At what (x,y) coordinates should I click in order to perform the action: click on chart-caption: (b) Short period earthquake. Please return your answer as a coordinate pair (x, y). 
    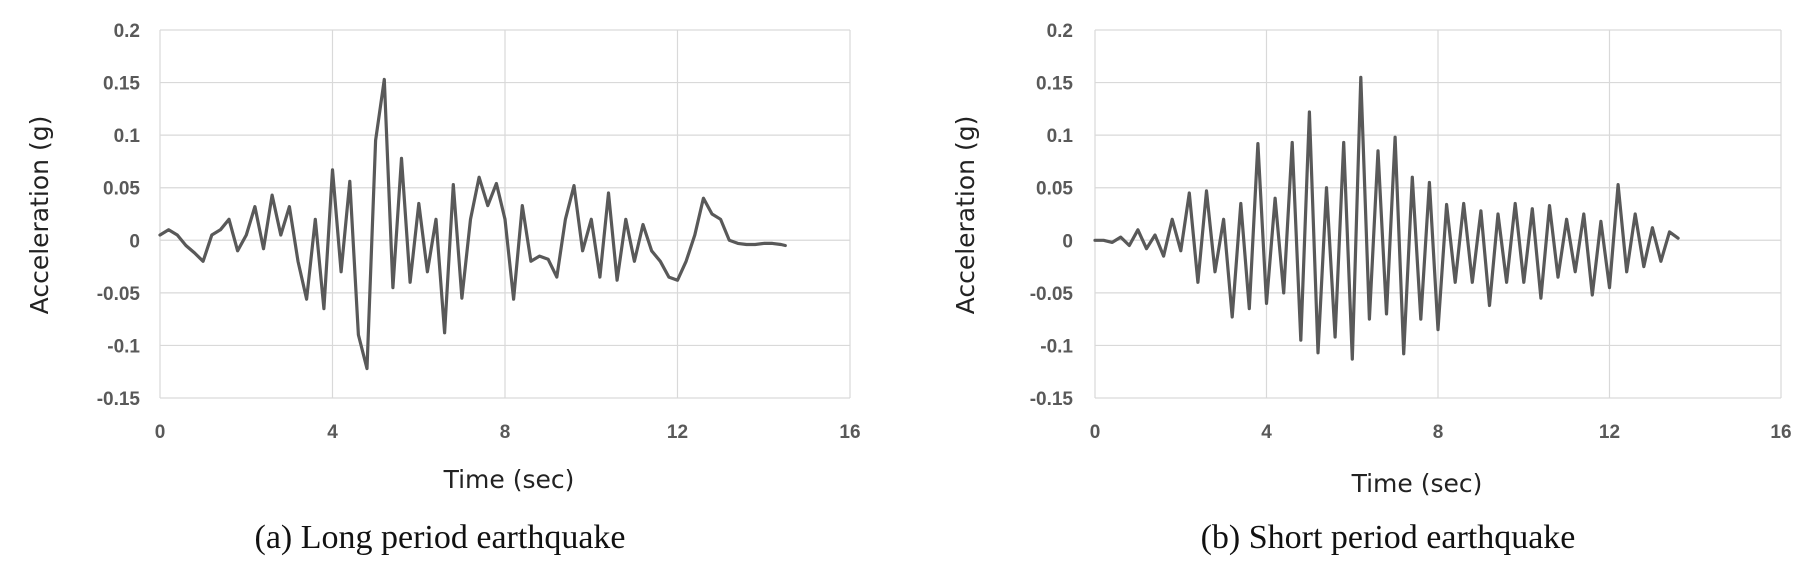
    Looking at the image, I should click on (1388, 537).